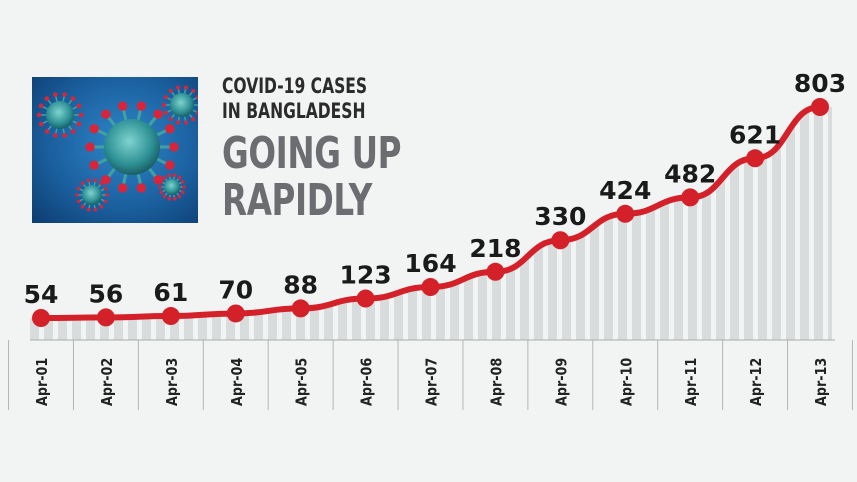 The height and width of the screenshot is (482, 857). Describe the element at coordinates (312, 153) in the screenshot. I see `headline-line1: GOING UP` at that location.